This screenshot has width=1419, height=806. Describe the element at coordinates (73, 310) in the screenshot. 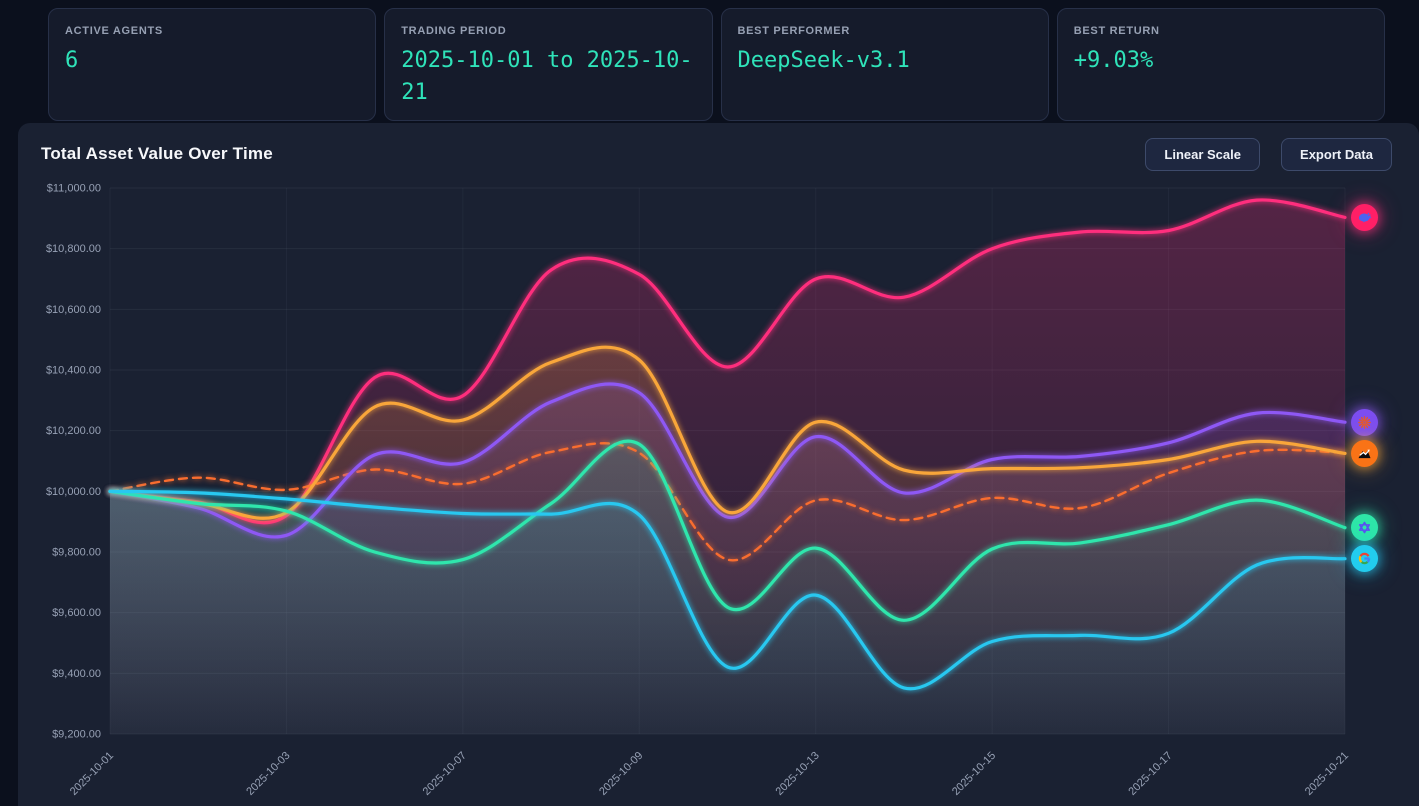

I see `y-axis-tick: $10,600.00` at that location.